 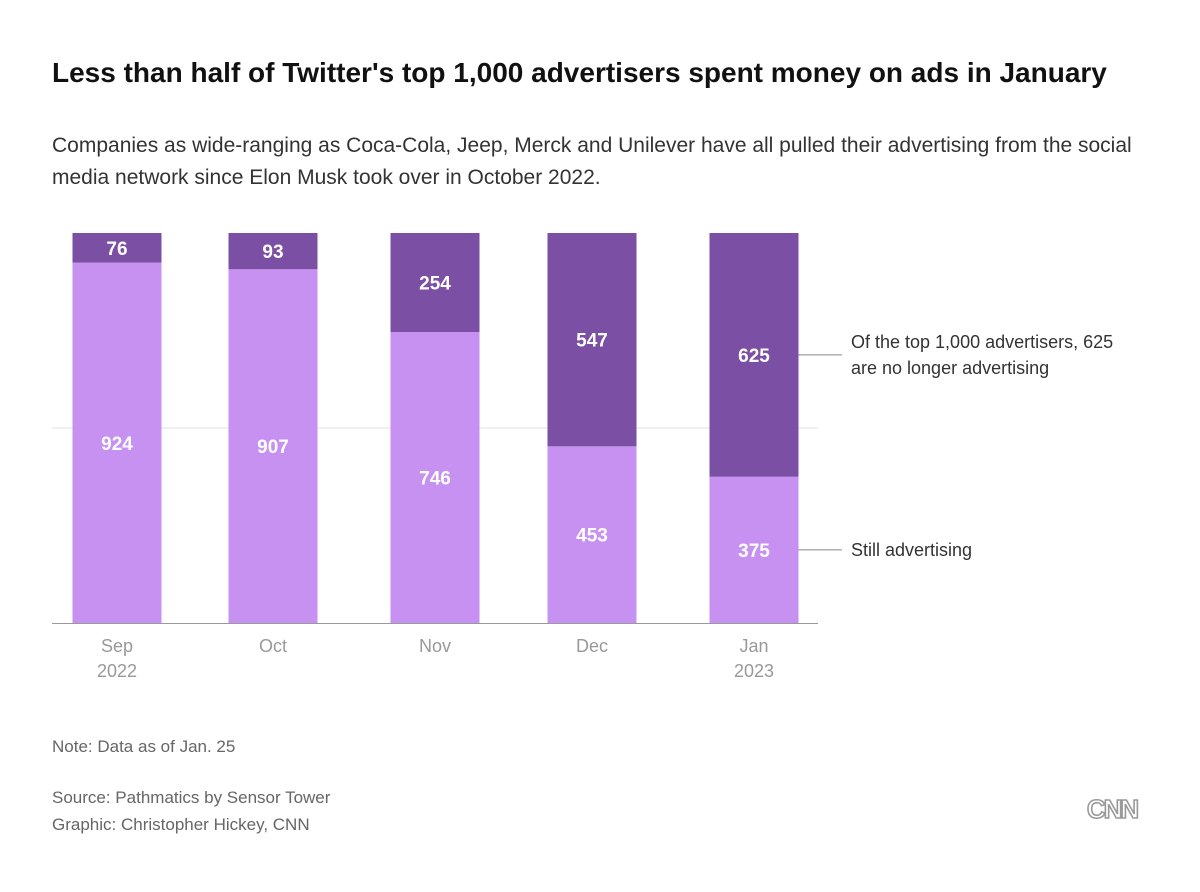 I want to click on x-tick-label: Dec, so click(x=592, y=646).